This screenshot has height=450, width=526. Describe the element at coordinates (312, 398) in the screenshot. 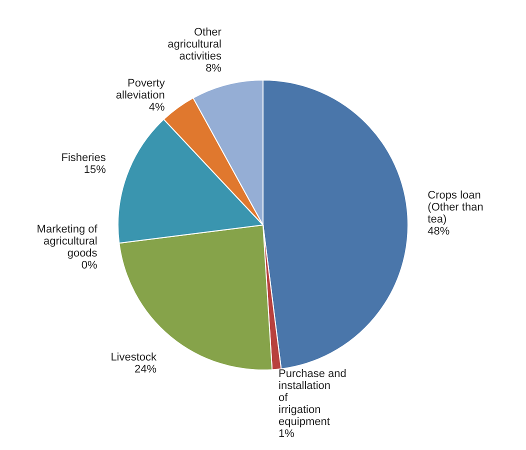

I see `slice-label: Purchase and installation of irrigation equipment` at that location.